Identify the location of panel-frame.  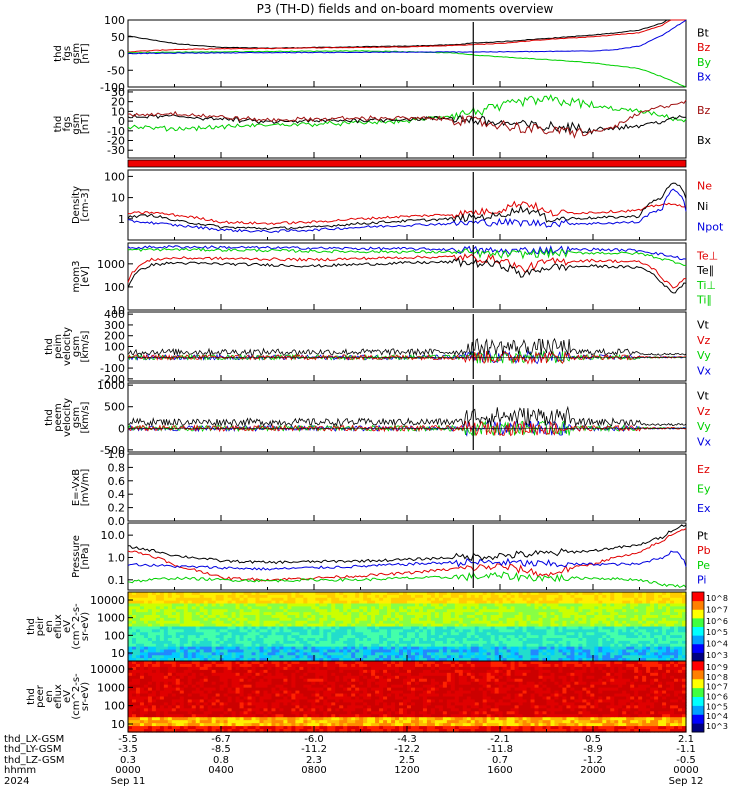
(407, 276).